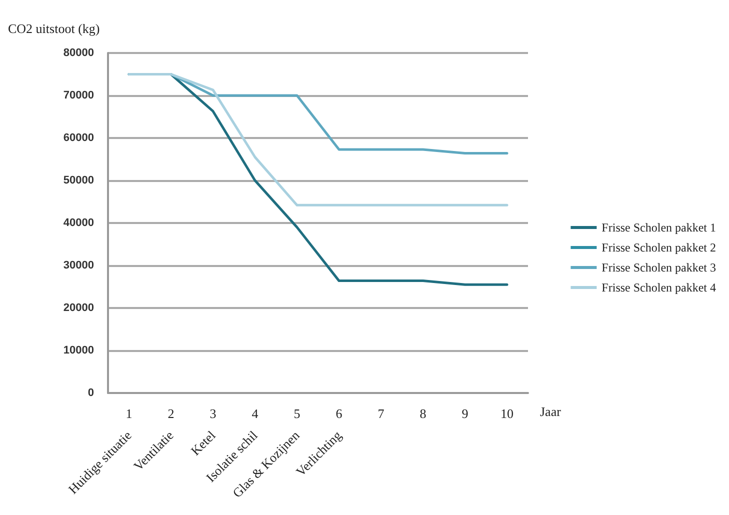 The height and width of the screenshot is (515, 729). What do you see at coordinates (465, 413) in the screenshot?
I see `x-tick-label: 9` at bounding box center [465, 413].